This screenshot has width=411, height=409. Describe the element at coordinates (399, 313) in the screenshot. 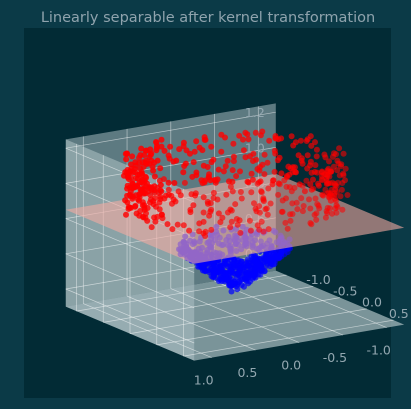

I see `y-tick-label: 0.5` at that location.